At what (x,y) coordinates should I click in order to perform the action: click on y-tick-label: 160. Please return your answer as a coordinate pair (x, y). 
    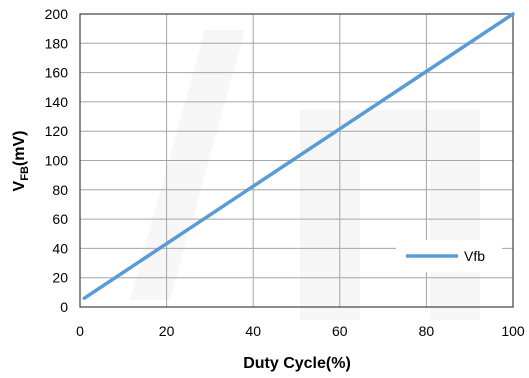
    Looking at the image, I should click on (57, 73).